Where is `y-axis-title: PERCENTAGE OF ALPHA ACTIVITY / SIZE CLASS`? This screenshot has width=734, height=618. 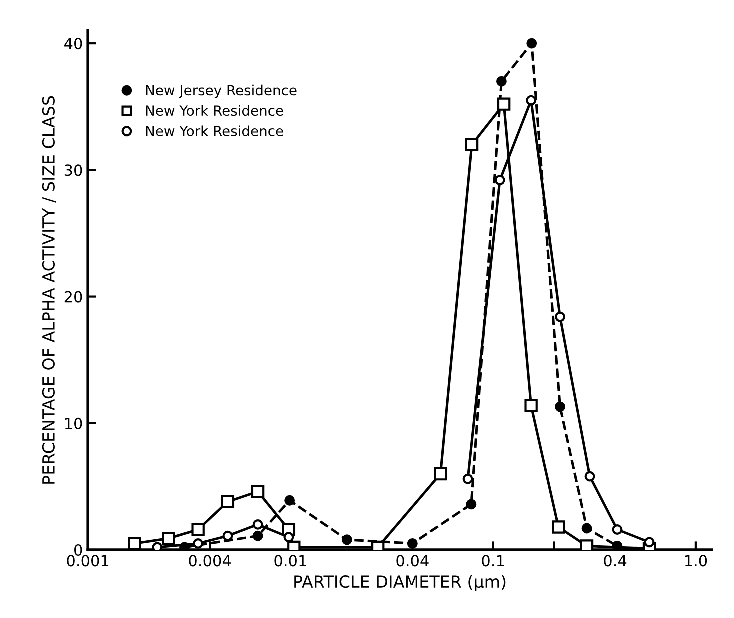
y-axis-title: PERCENTAGE OF ALPHA ACTIVITY / SIZE CLASS is located at coordinates (49, 290).